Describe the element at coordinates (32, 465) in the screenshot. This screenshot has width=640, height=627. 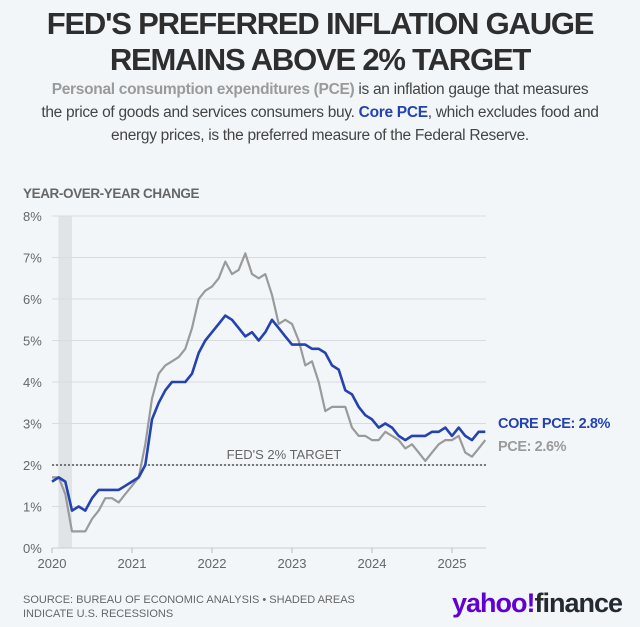
I see `y-tick-label: 2%` at that location.